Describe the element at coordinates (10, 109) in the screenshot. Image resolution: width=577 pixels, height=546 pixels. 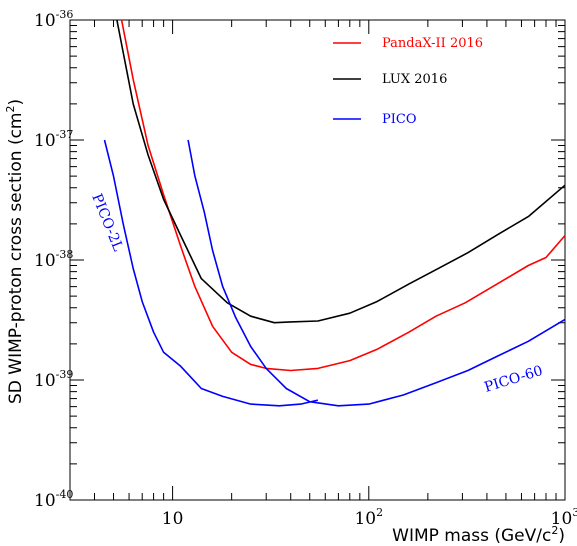
I see `y-axis-title-sup: 2` at that location.